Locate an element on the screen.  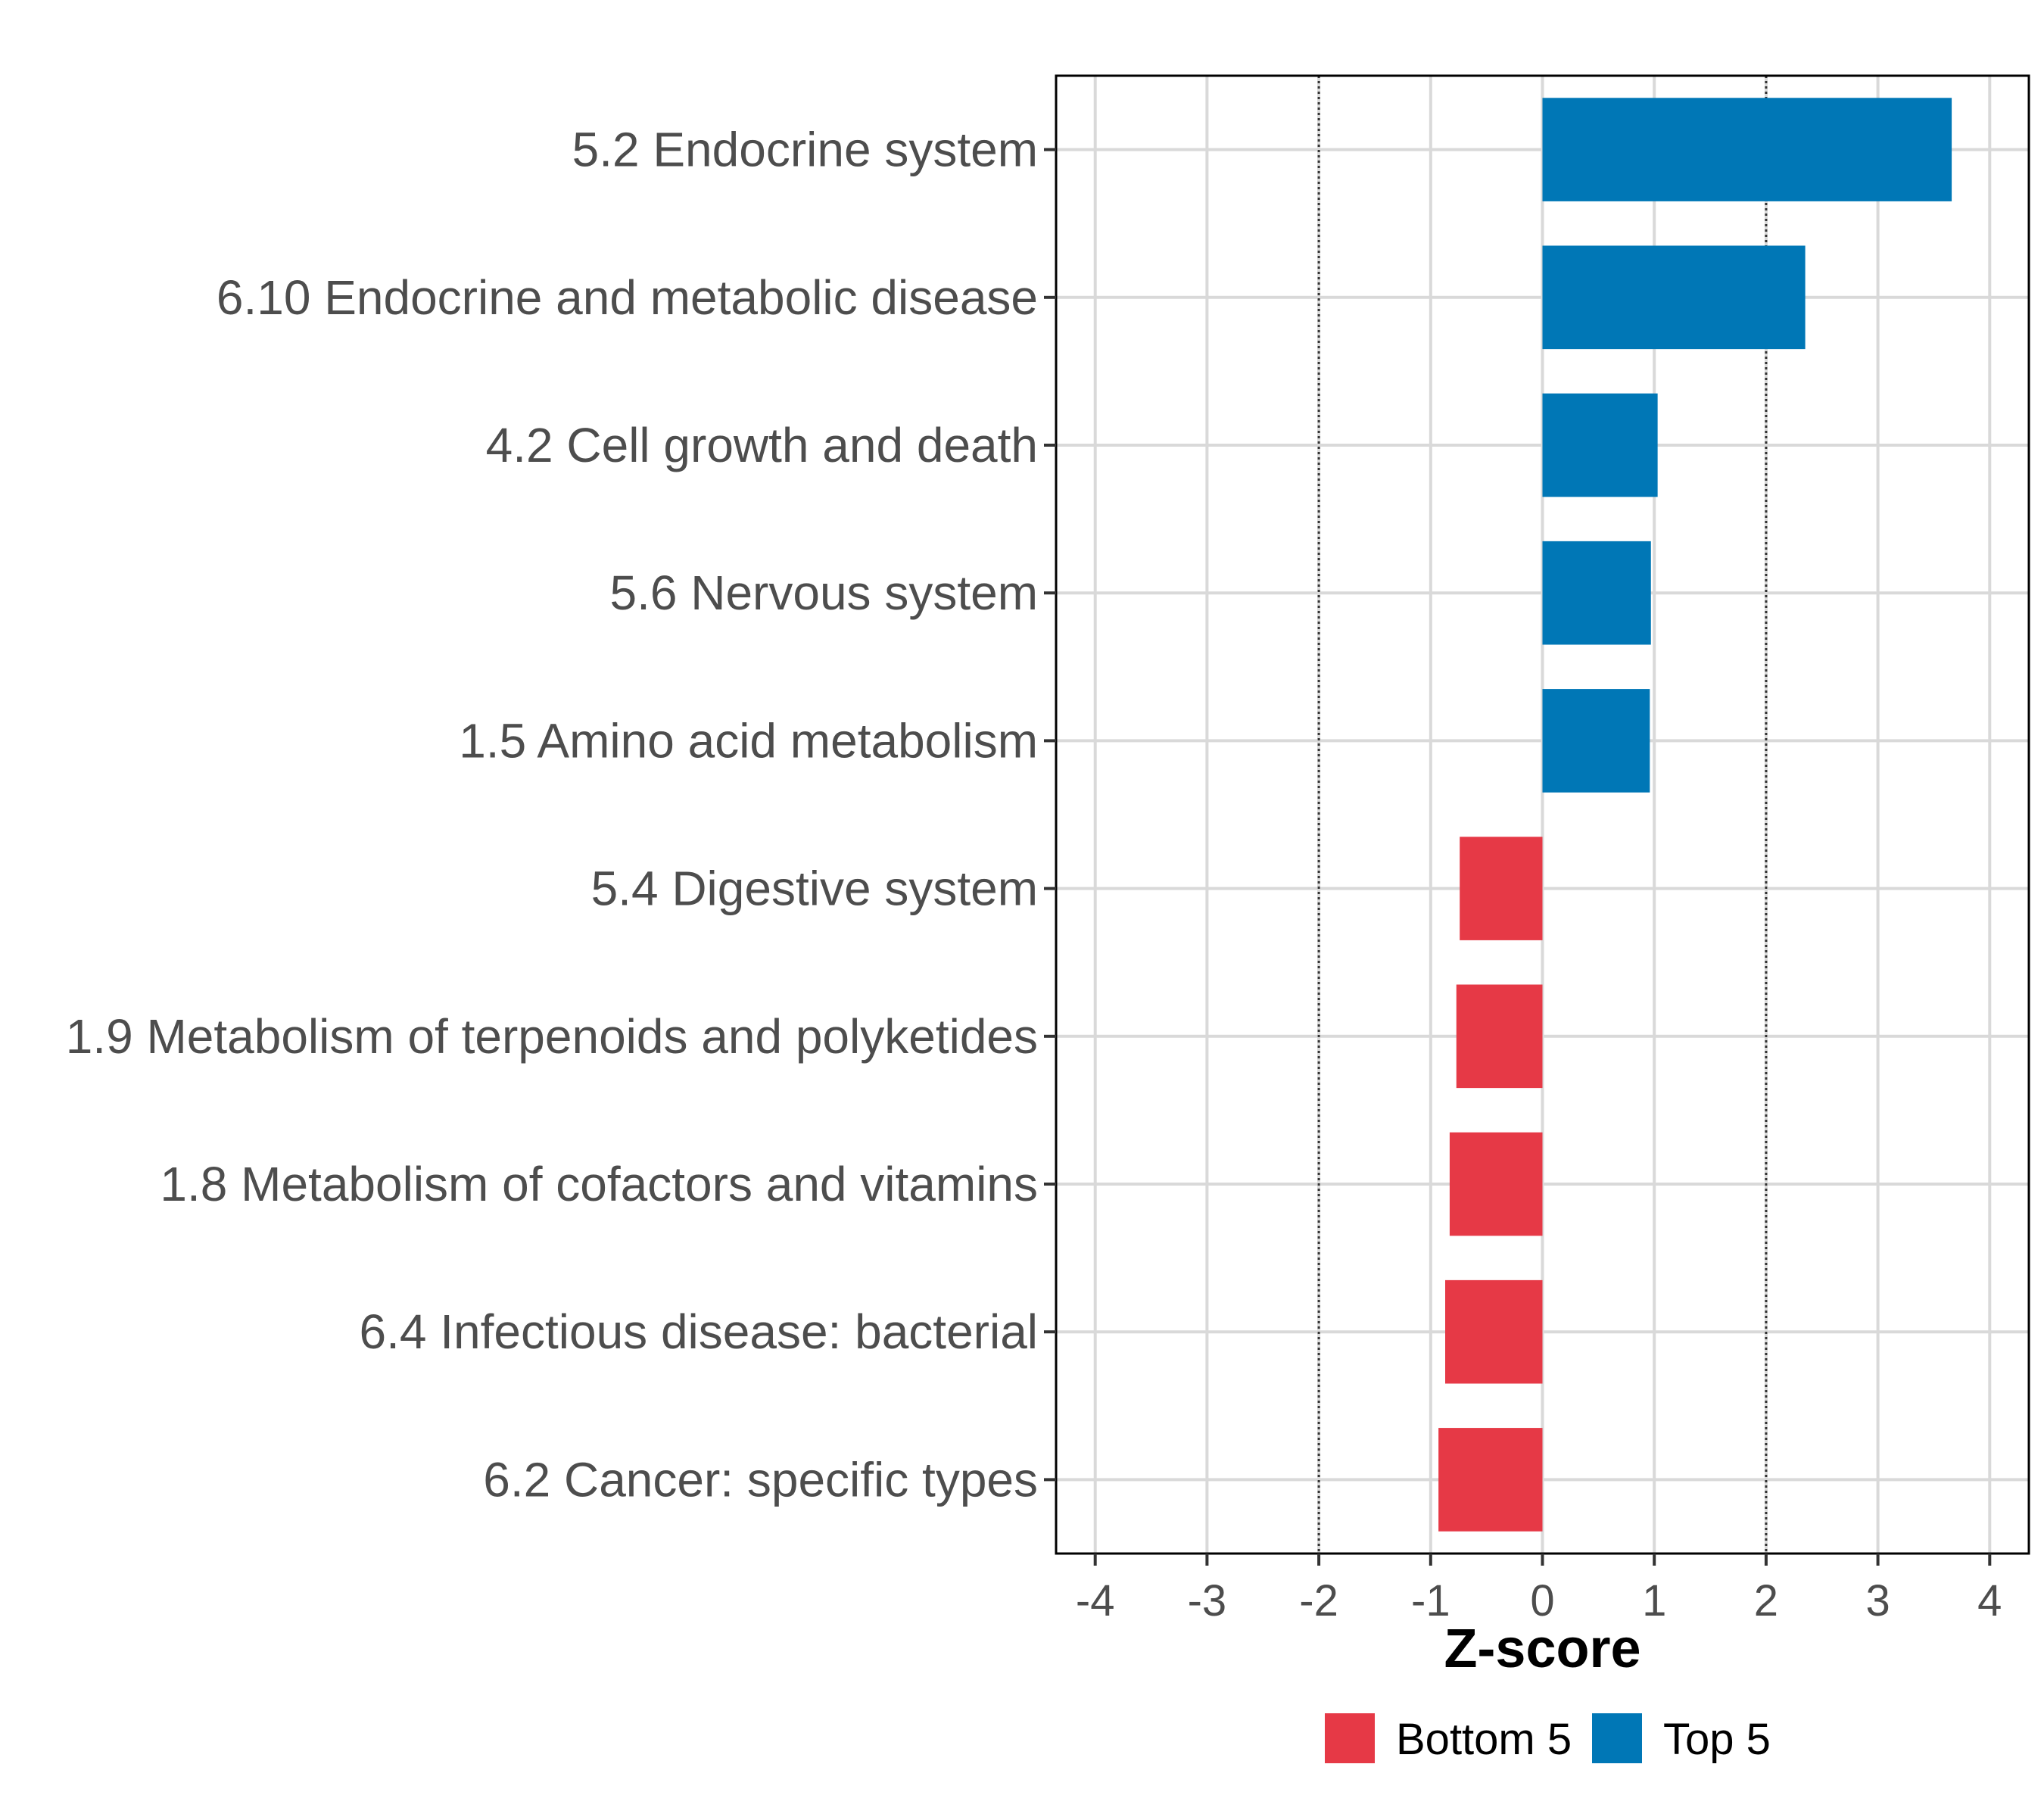
x-tick-label: 1 is located at coordinates (1654, 1600).